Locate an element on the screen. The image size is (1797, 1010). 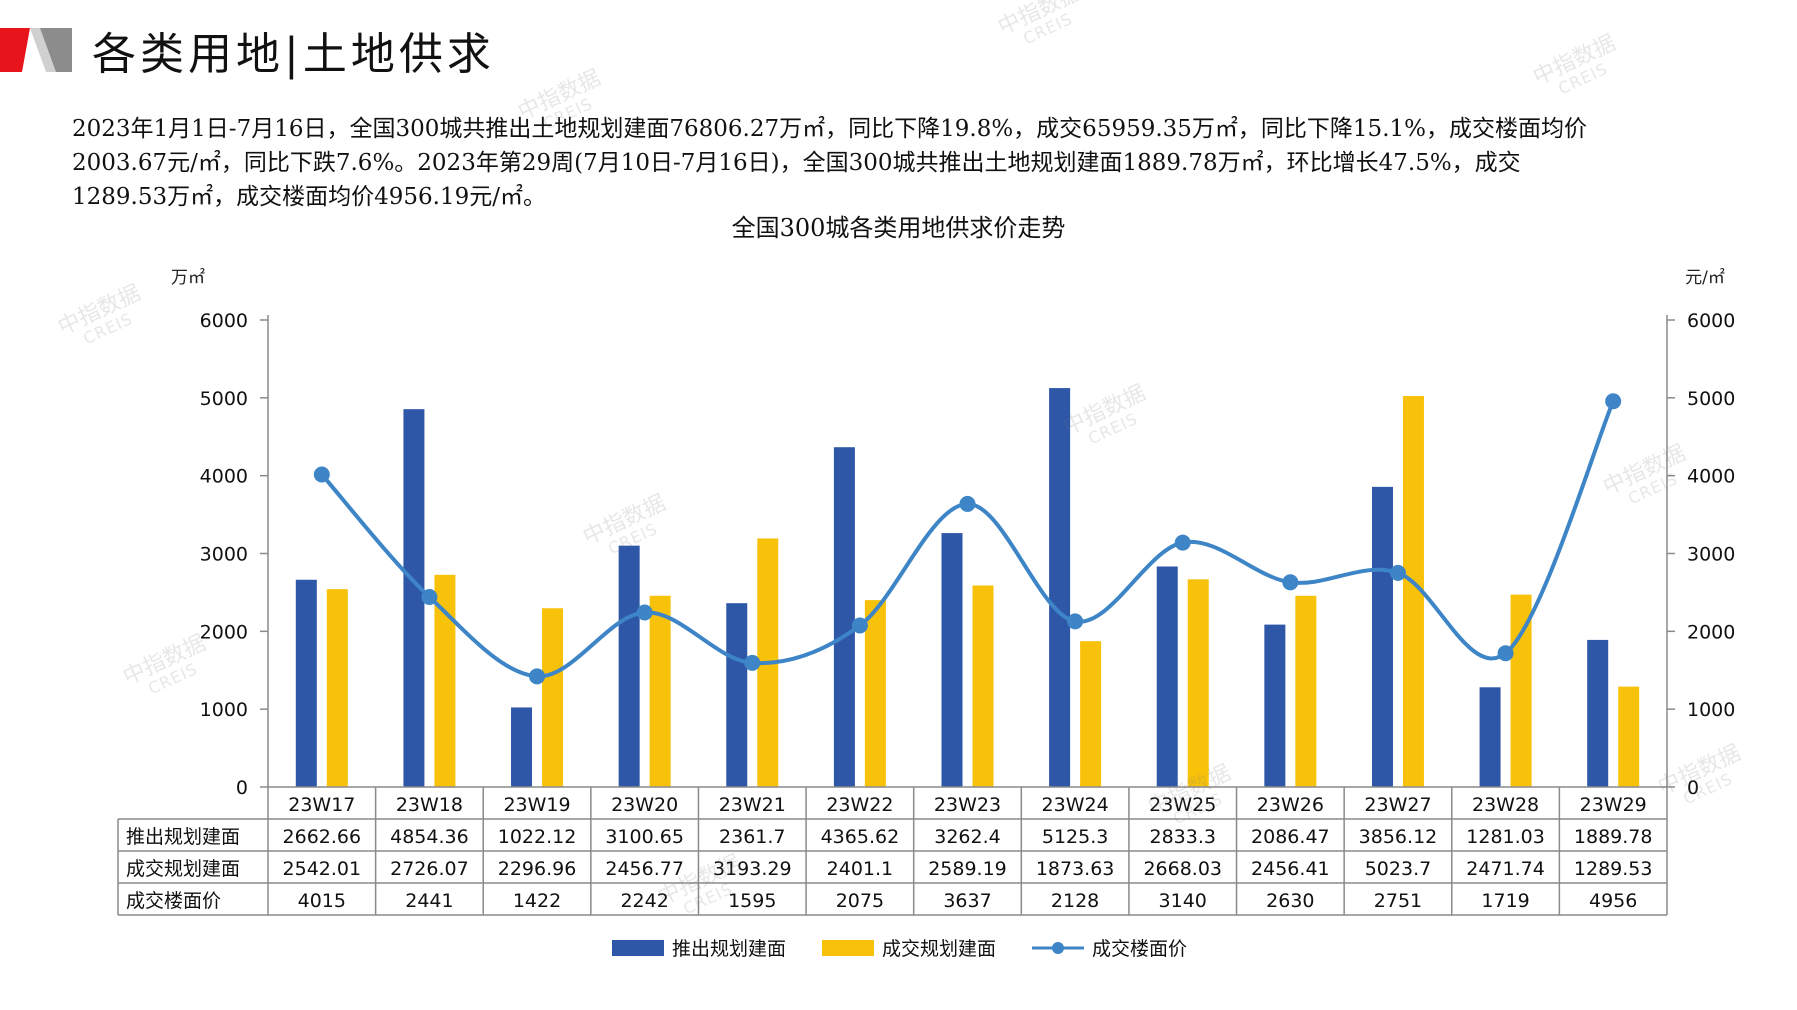
page-title: 各类用地|土地供求 is located at coordinates (293, 54).